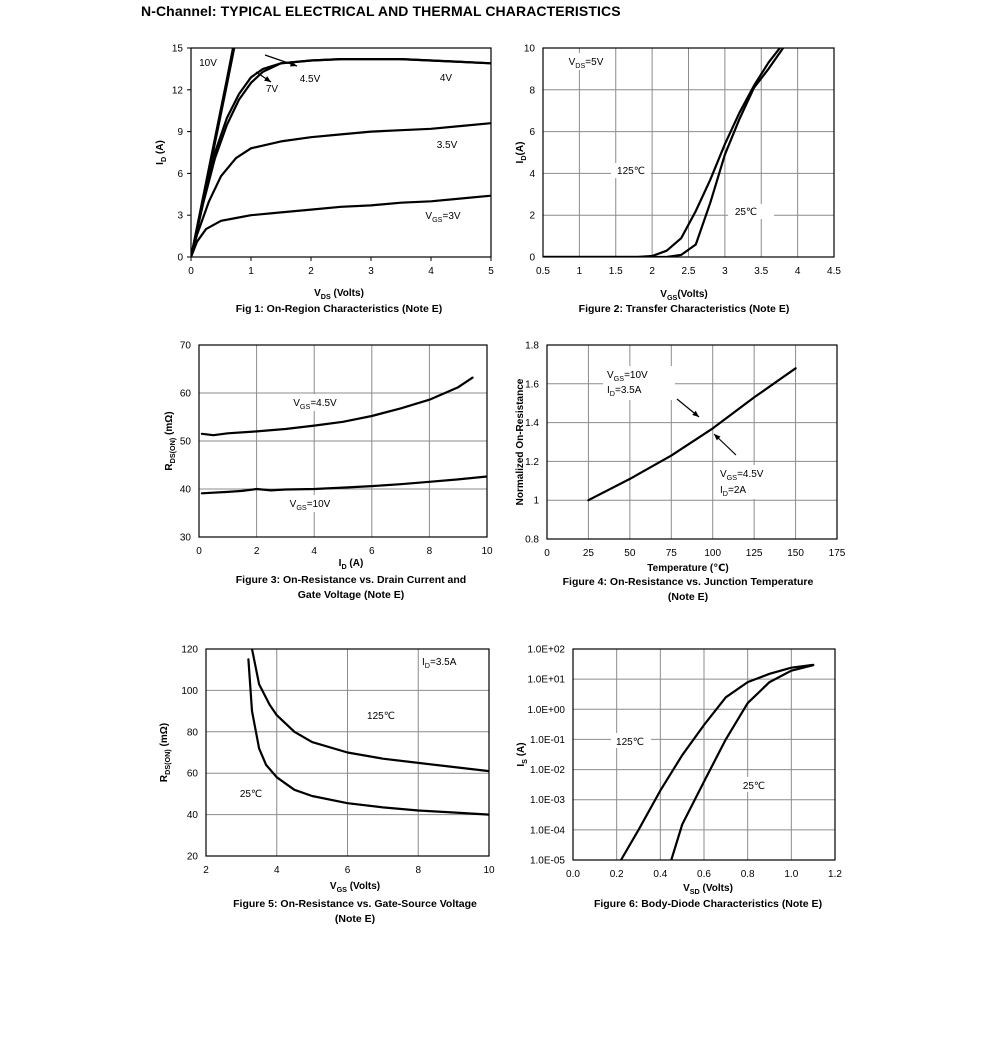  What do you see at coordinates (532, 174) in the screenshot?
I see `y-tick-label: 4` at bounding box center [532, 174].